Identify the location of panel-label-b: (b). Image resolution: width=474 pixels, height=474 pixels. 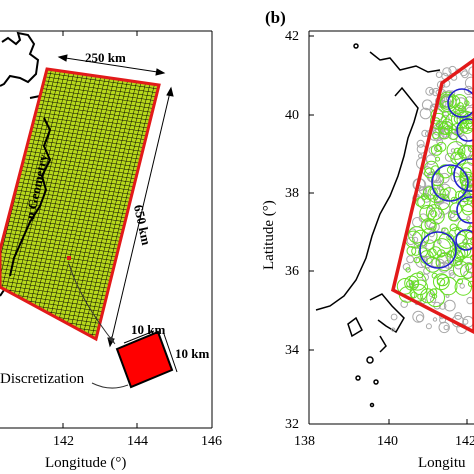
(275, 17).